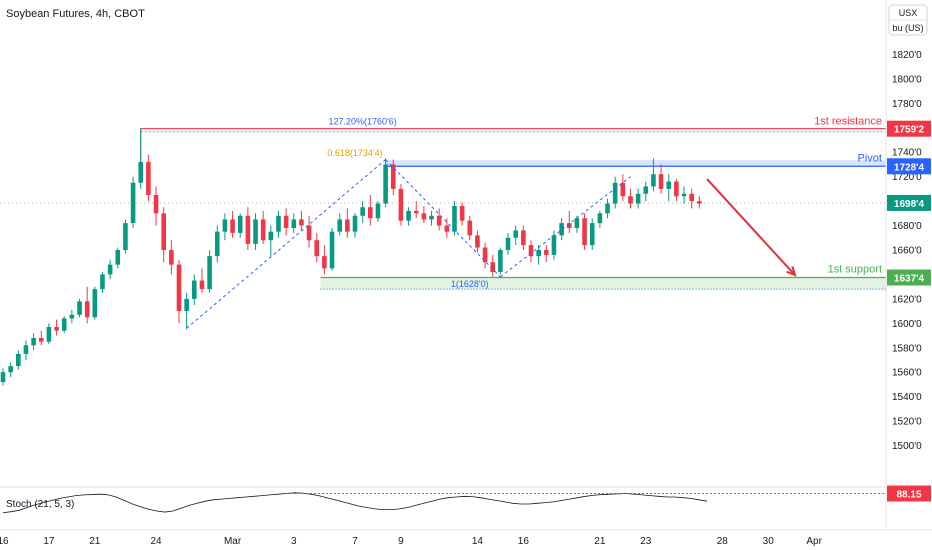 This screenshot has width=932, height=550. I want to click on price-tick-label: 1500'0, so click(907, 446).